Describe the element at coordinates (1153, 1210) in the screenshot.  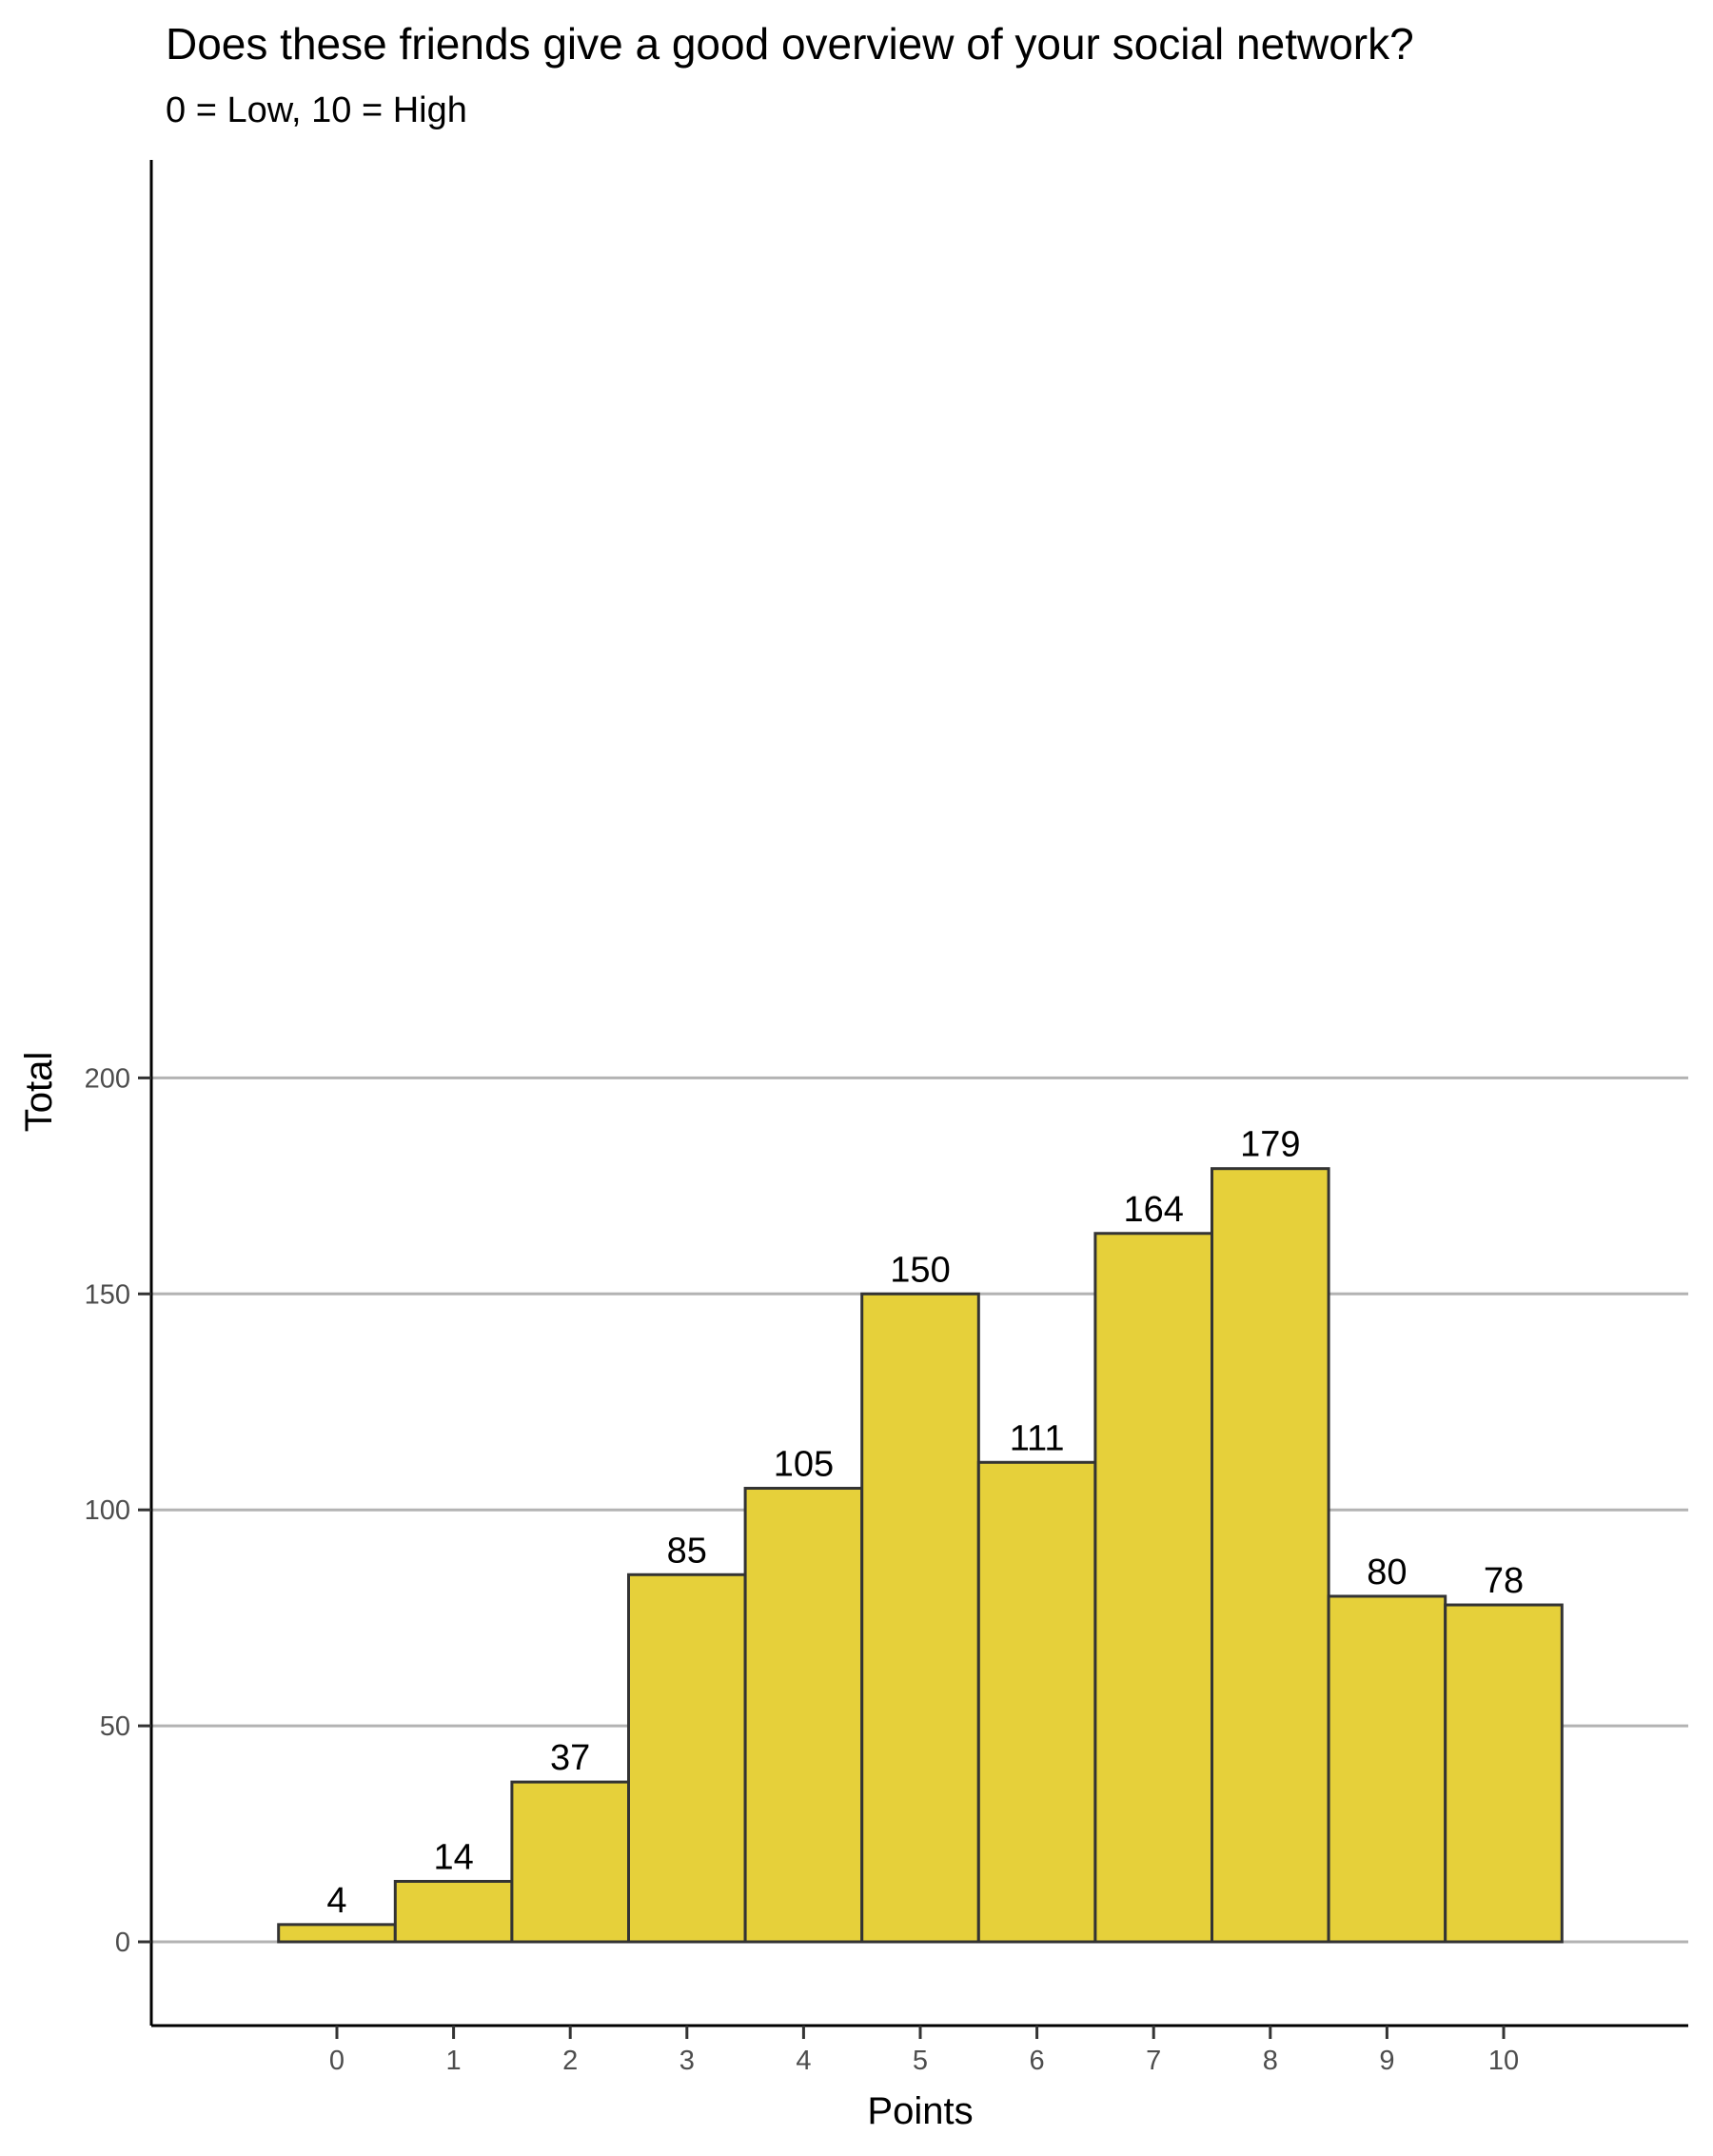
I see `data-label-7: 164` at that location.